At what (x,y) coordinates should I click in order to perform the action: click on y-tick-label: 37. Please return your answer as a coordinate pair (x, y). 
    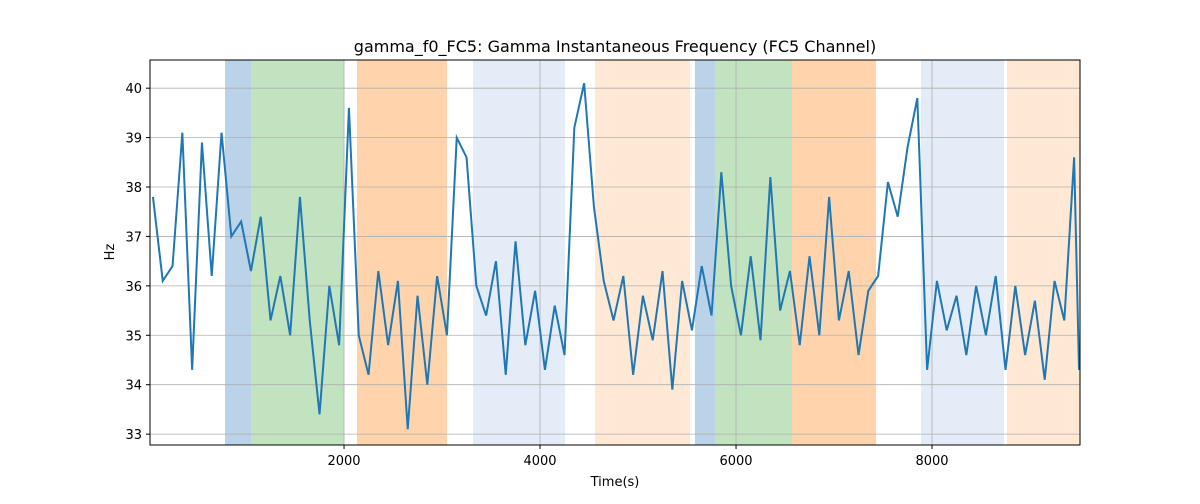
    Looking at the image, I should click on (133, 237).